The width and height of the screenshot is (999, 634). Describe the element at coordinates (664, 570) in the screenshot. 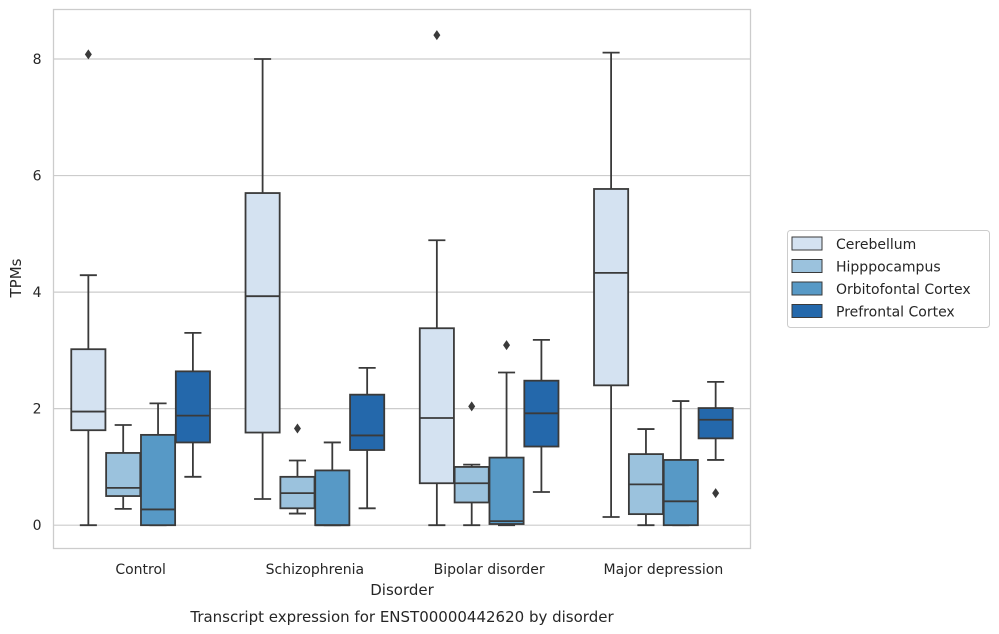

I see `x-tick-label: Major depression` at that location.